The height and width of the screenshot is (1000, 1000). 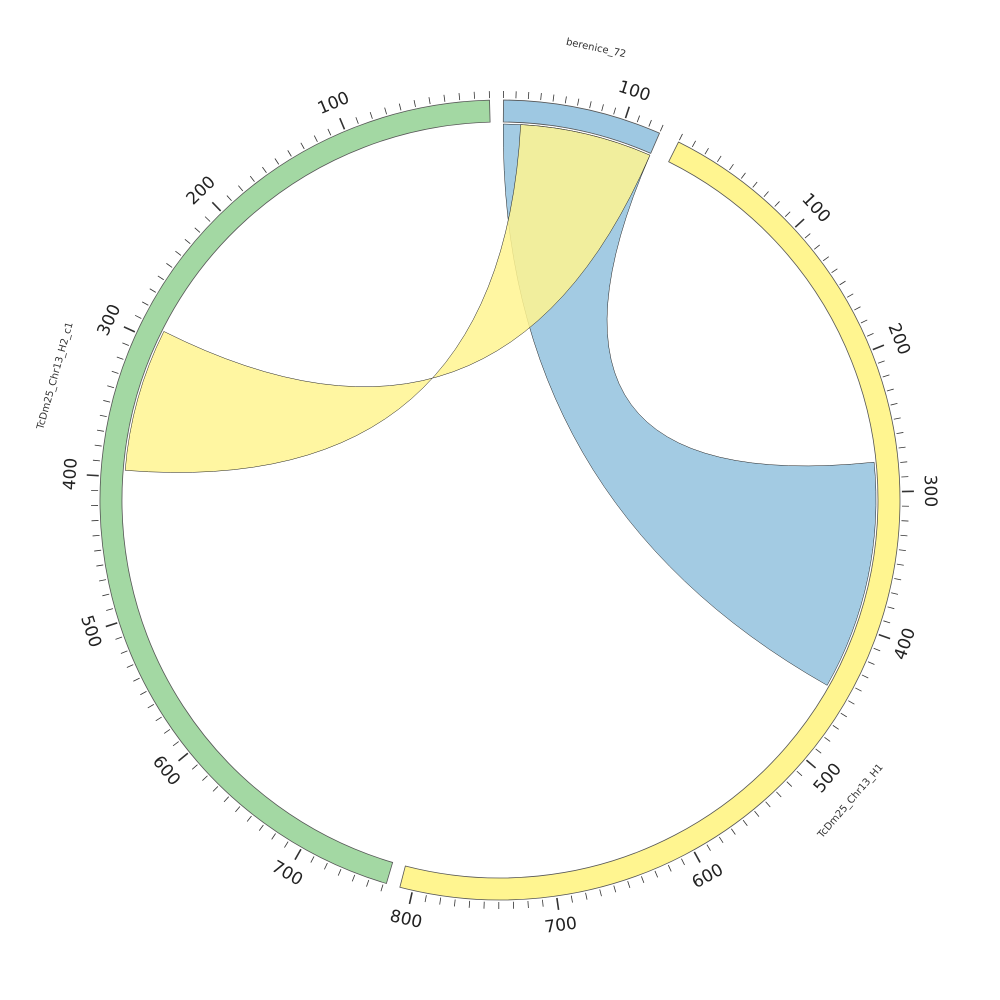 What do you see at coordinates (334, 103) in the screenshot?
I see `tick-label: 100` at bounding box center [334, 103].